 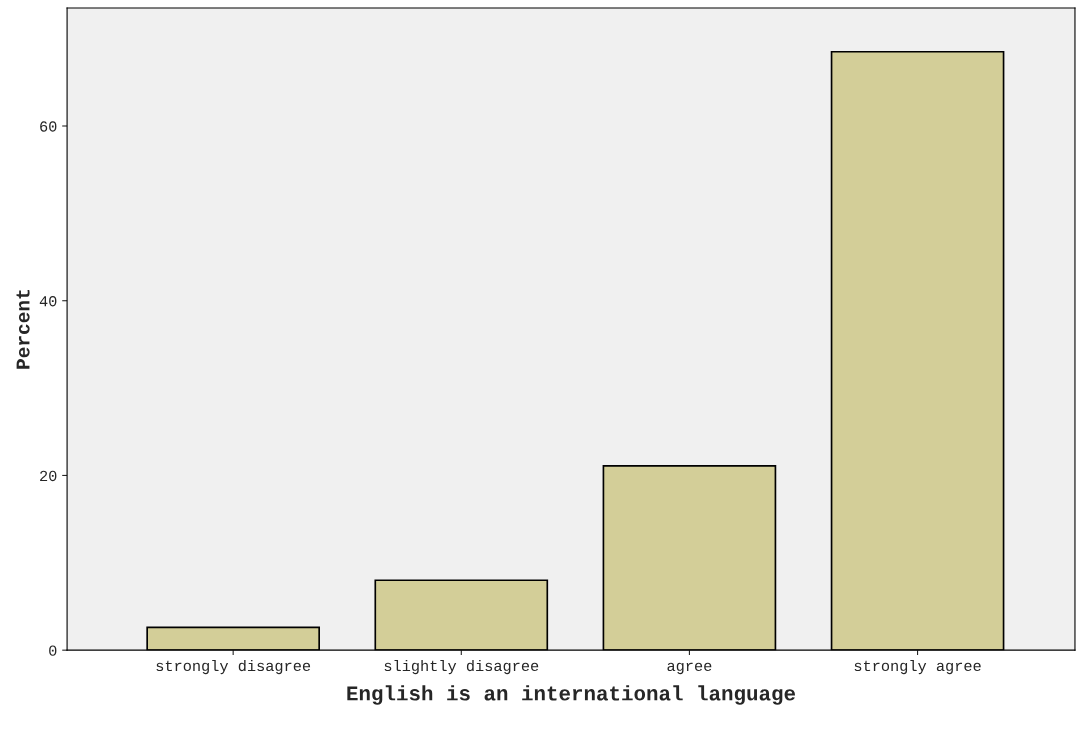 I want to click on y-tick-label: 0, so click(x=53, y=650).